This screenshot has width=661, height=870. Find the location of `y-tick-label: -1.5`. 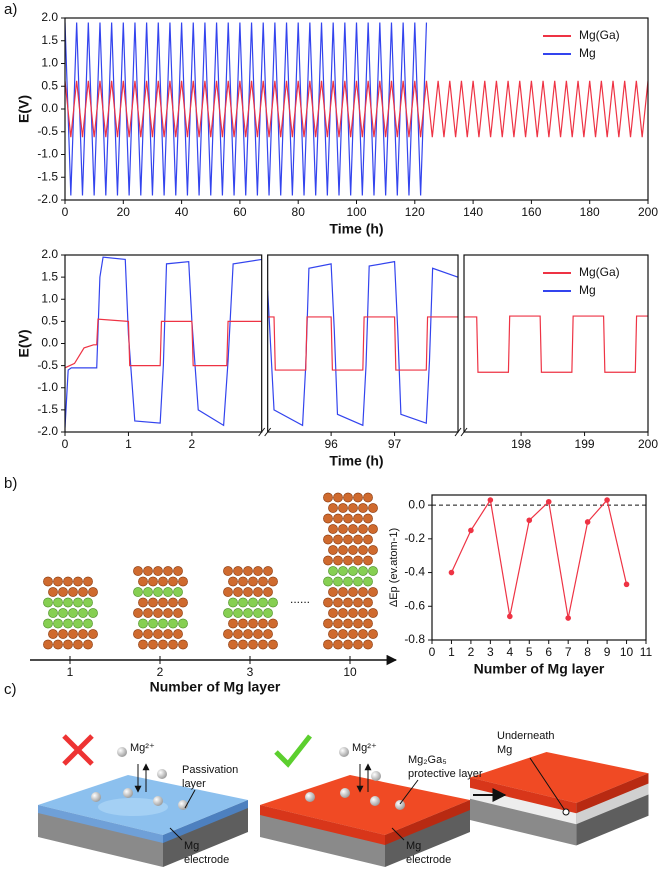

y-tick-label: -1.5 is located at coordinates (47, 409).